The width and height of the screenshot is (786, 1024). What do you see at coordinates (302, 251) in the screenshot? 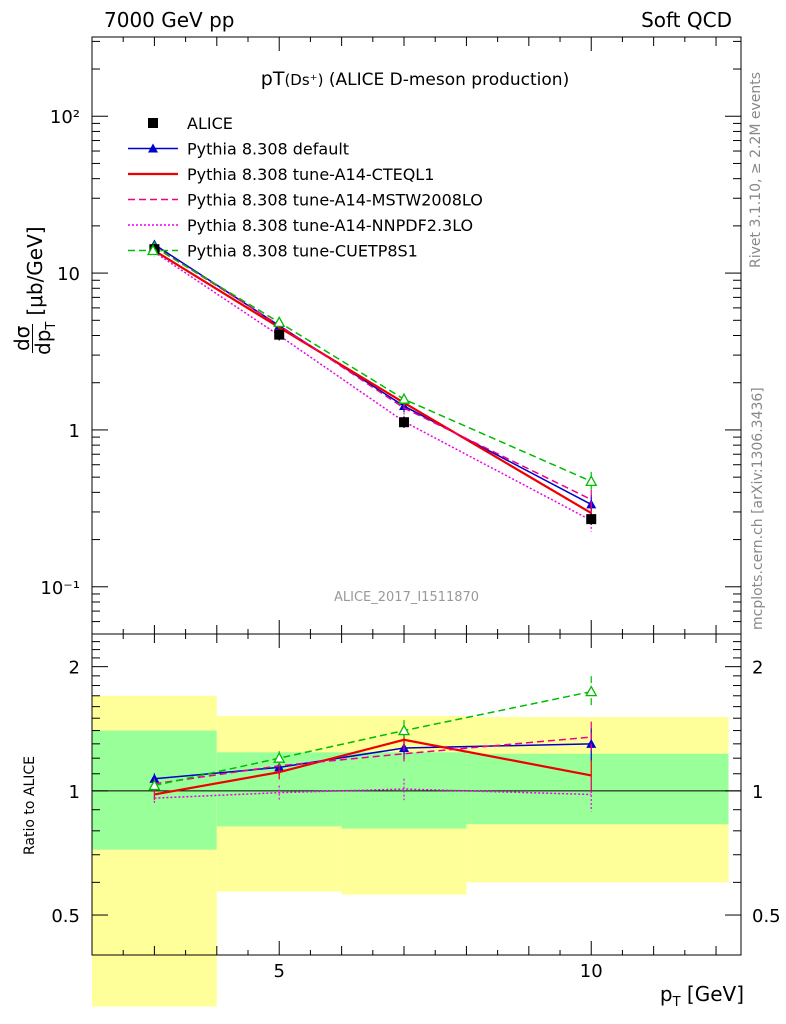
I see `legend-entry-label: Pythia 8.308 tune-CUETP8S1` at bounding box center [302, 251].